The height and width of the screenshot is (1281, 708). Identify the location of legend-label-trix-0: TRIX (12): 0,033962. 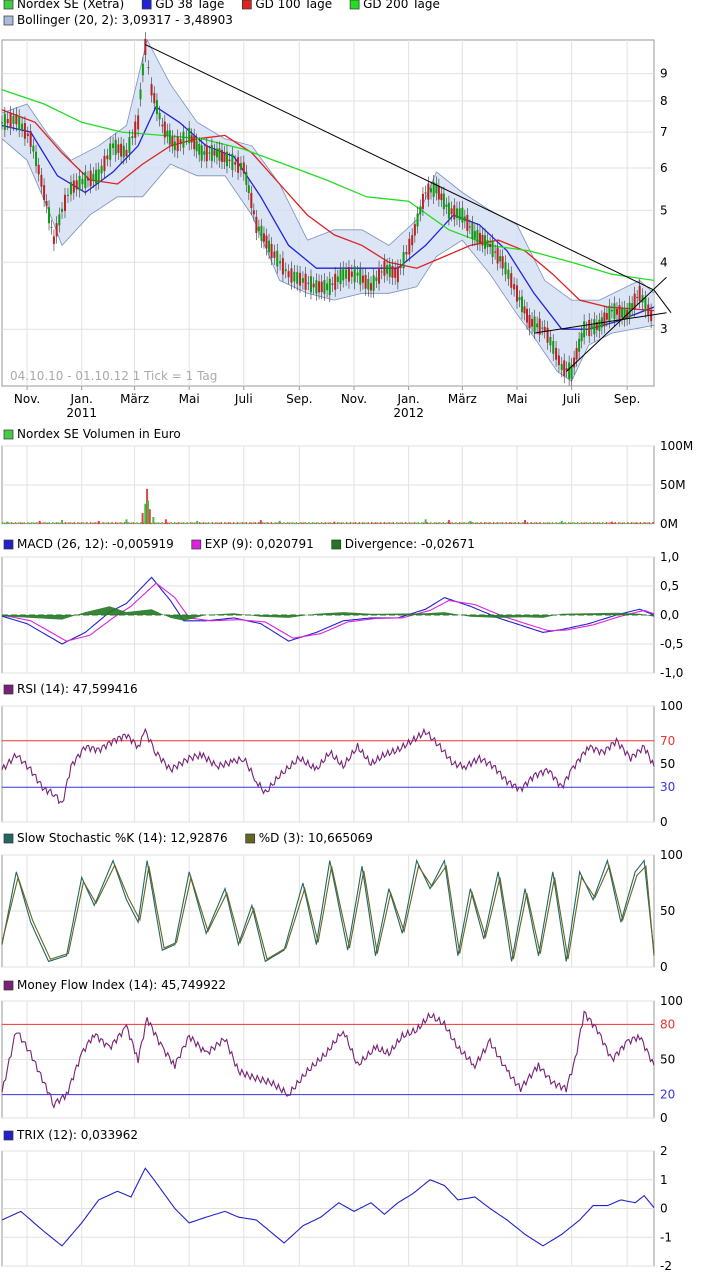
(77, 1135).